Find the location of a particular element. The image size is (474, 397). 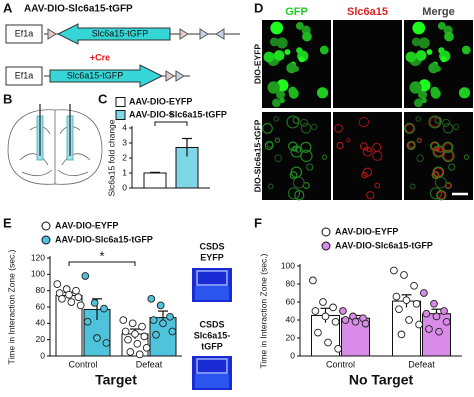

column-header: Merge is located at coordinates (438, 12).